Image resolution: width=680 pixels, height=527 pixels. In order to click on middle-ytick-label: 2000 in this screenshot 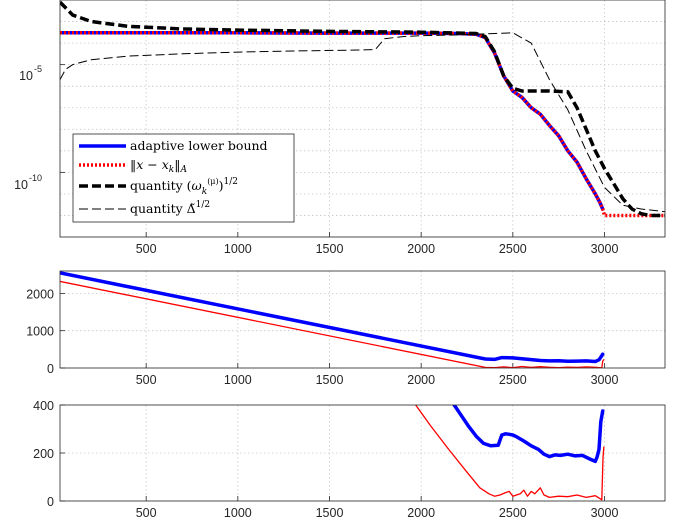, I will do `click(40, 294)`.